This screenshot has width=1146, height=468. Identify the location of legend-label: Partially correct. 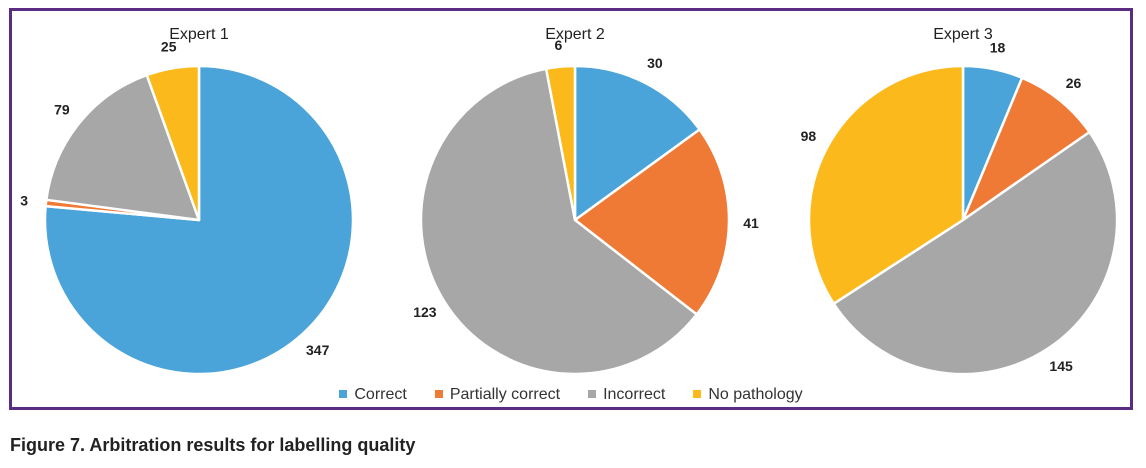
(505, 394).